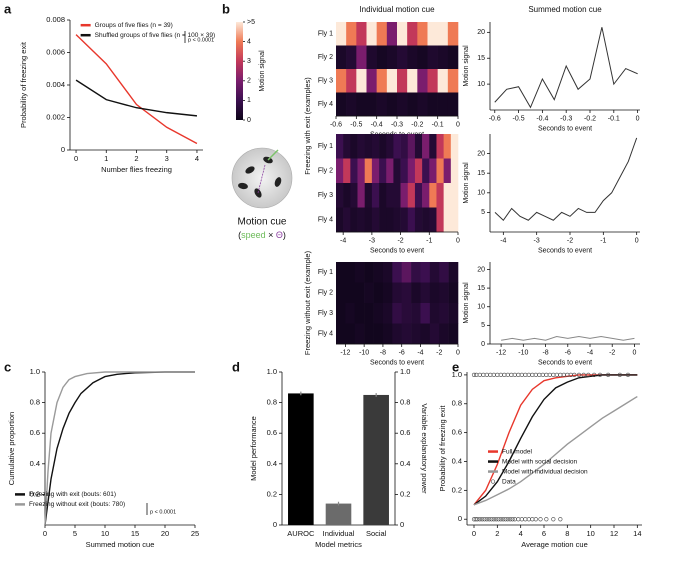 The width and height of the screenshot is (674, 562). I want to click on panel-letter: c, so click(7, 366).